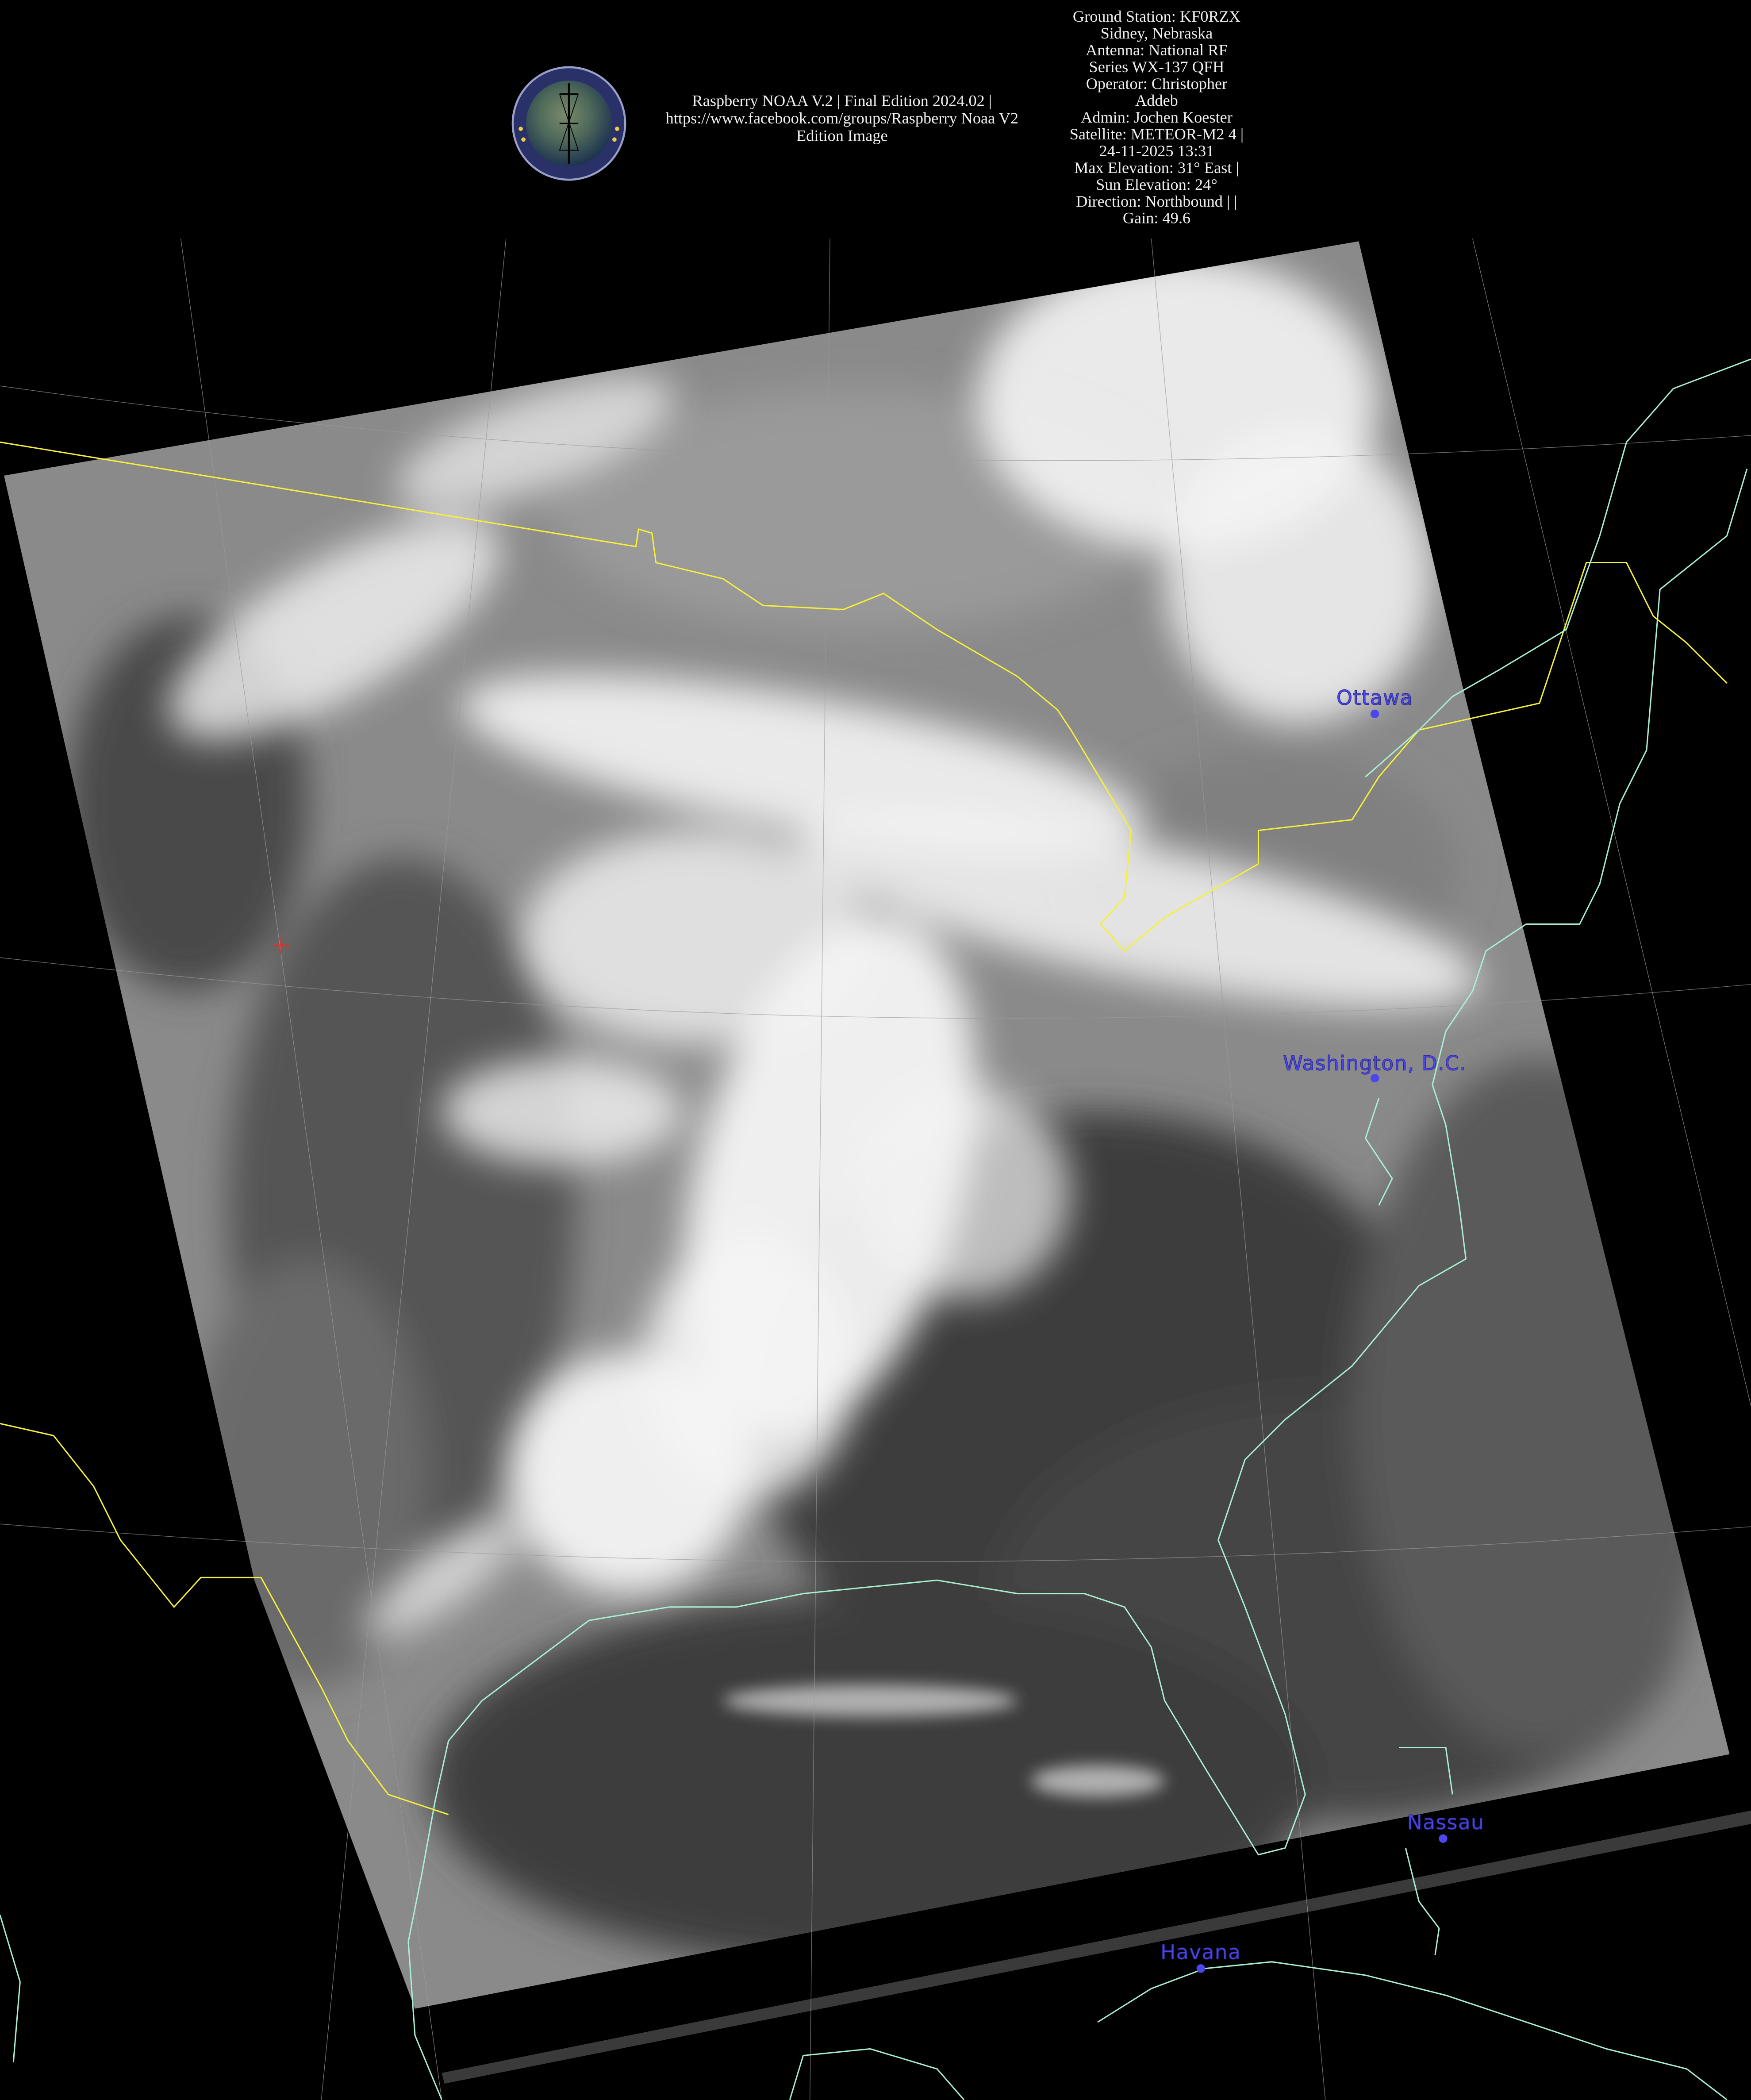 This screenshot has width=1751, height=2100. I want to click on crosshair-icon, so click(281, 945).